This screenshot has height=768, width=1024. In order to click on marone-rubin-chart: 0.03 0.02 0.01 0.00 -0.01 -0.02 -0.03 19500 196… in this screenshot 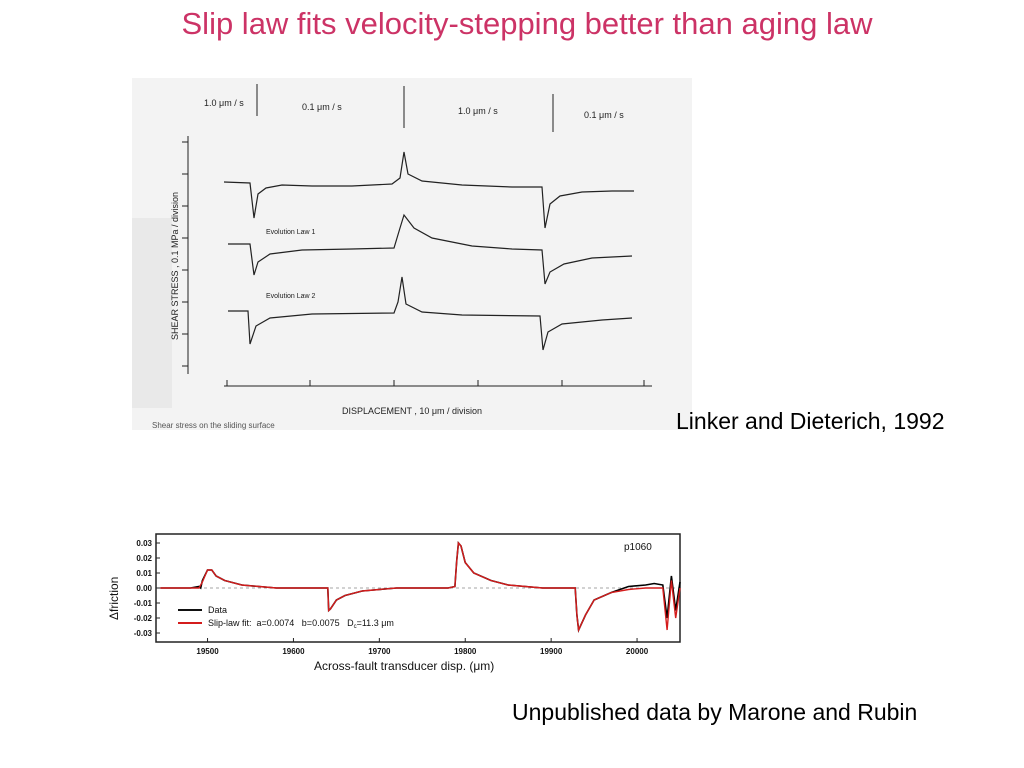, I will do `click(394, 603)`.